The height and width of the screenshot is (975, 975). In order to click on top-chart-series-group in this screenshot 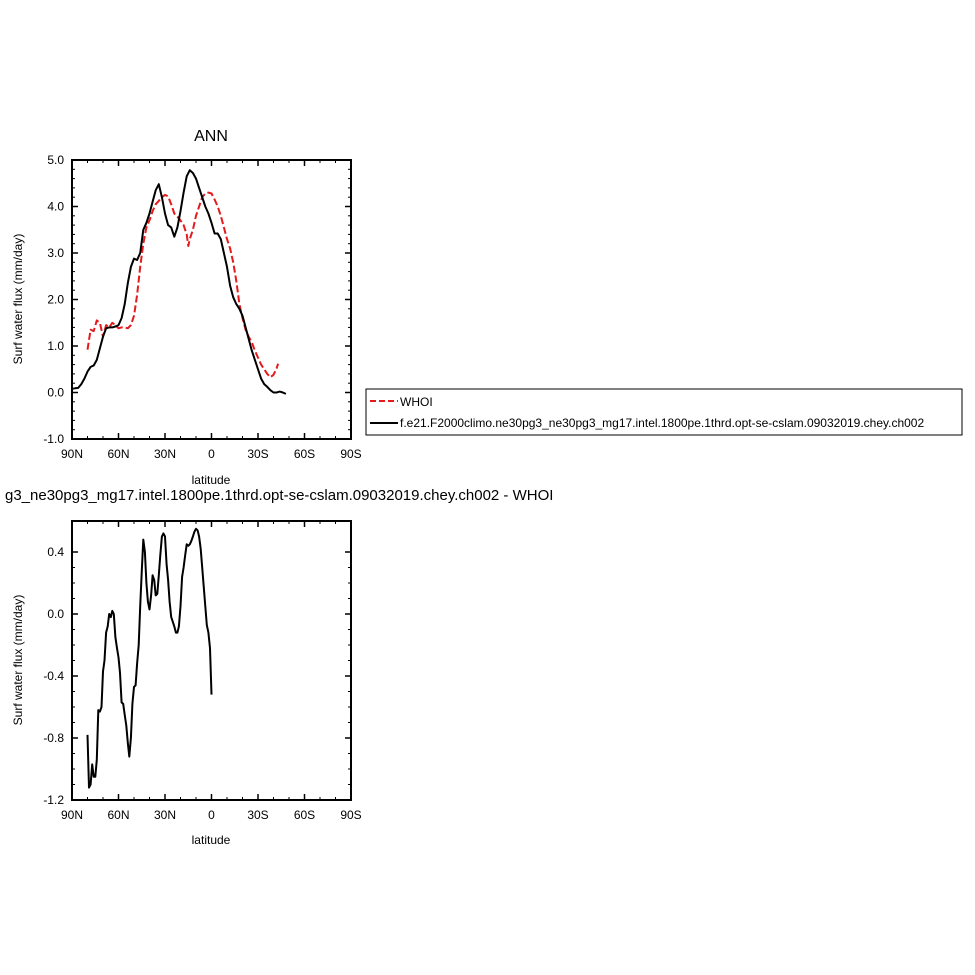, I will do `click(179, 282)`.